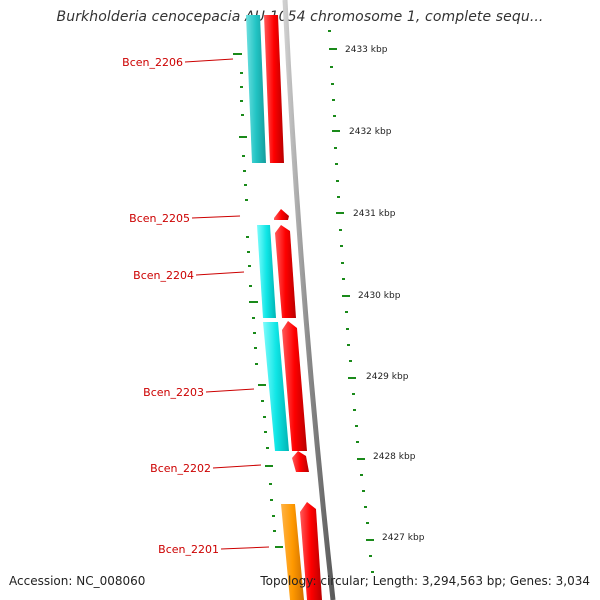 The image size is (600, 600). Describe the element at coordinates (292, 552) in the screenshot. I see `orf-feature` at that location.